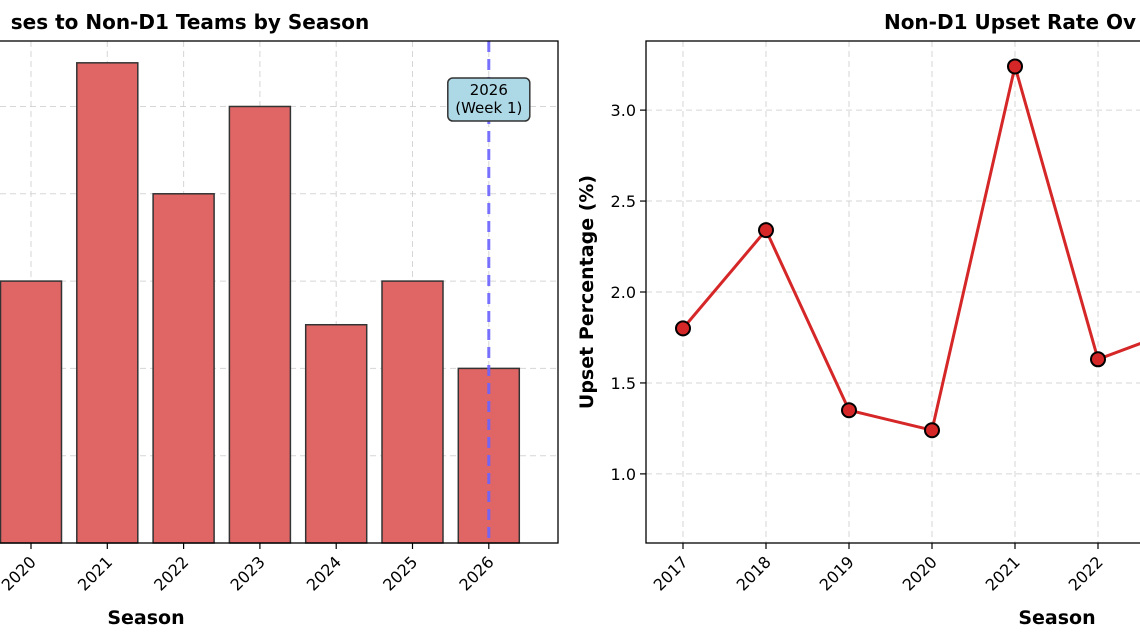 Image resolution: width=1140 pixels, height=641 pixels. Describe the element at coordinates (1056, 618) in the screenshot. I see `line-chart-x-axis-label: Season` at that location.